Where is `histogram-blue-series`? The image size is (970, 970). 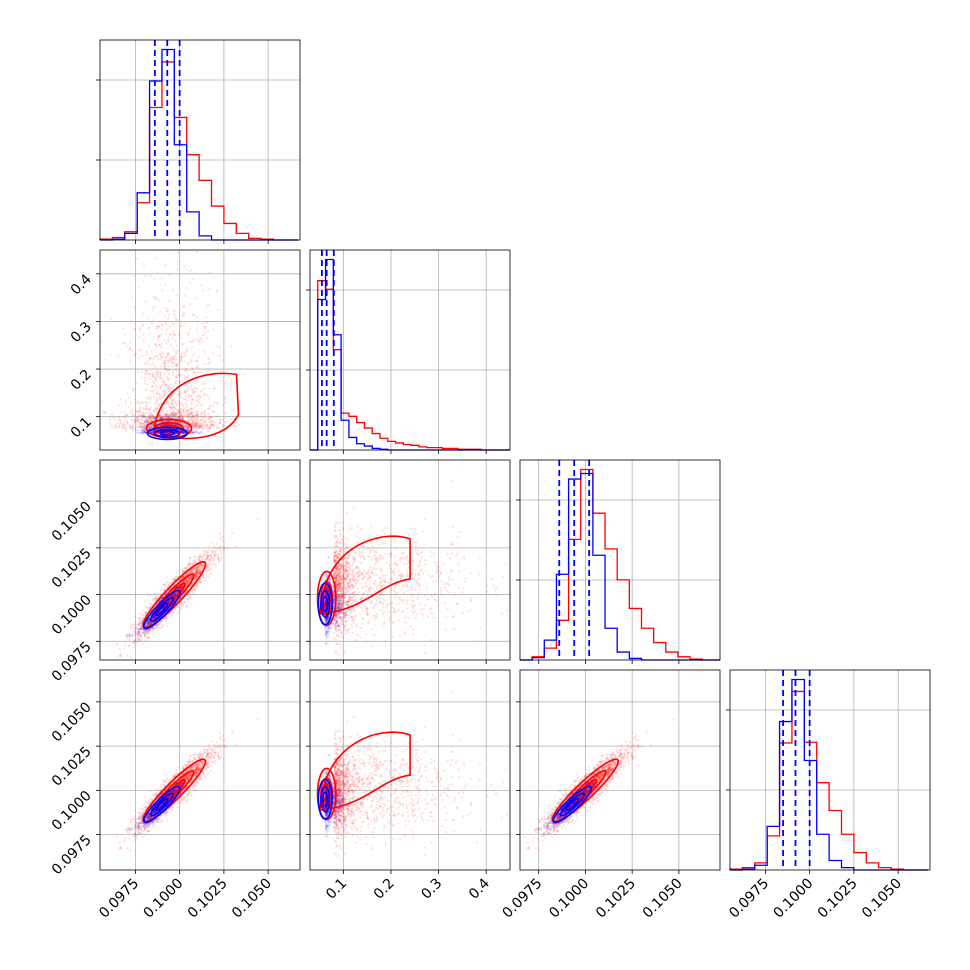
histogram-blue-series is located at coordinates (620, 566).